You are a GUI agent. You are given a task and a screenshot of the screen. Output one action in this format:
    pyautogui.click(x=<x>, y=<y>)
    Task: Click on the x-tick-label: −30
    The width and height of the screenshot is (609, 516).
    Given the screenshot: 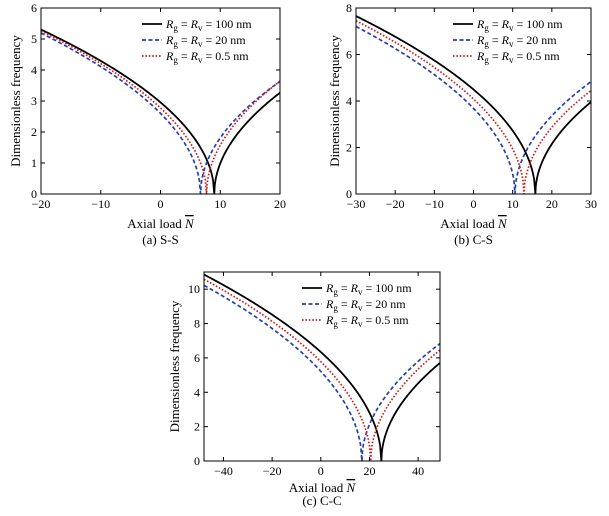 What is the action you would take?
    pyautogui.click(x=356, y=204)
    